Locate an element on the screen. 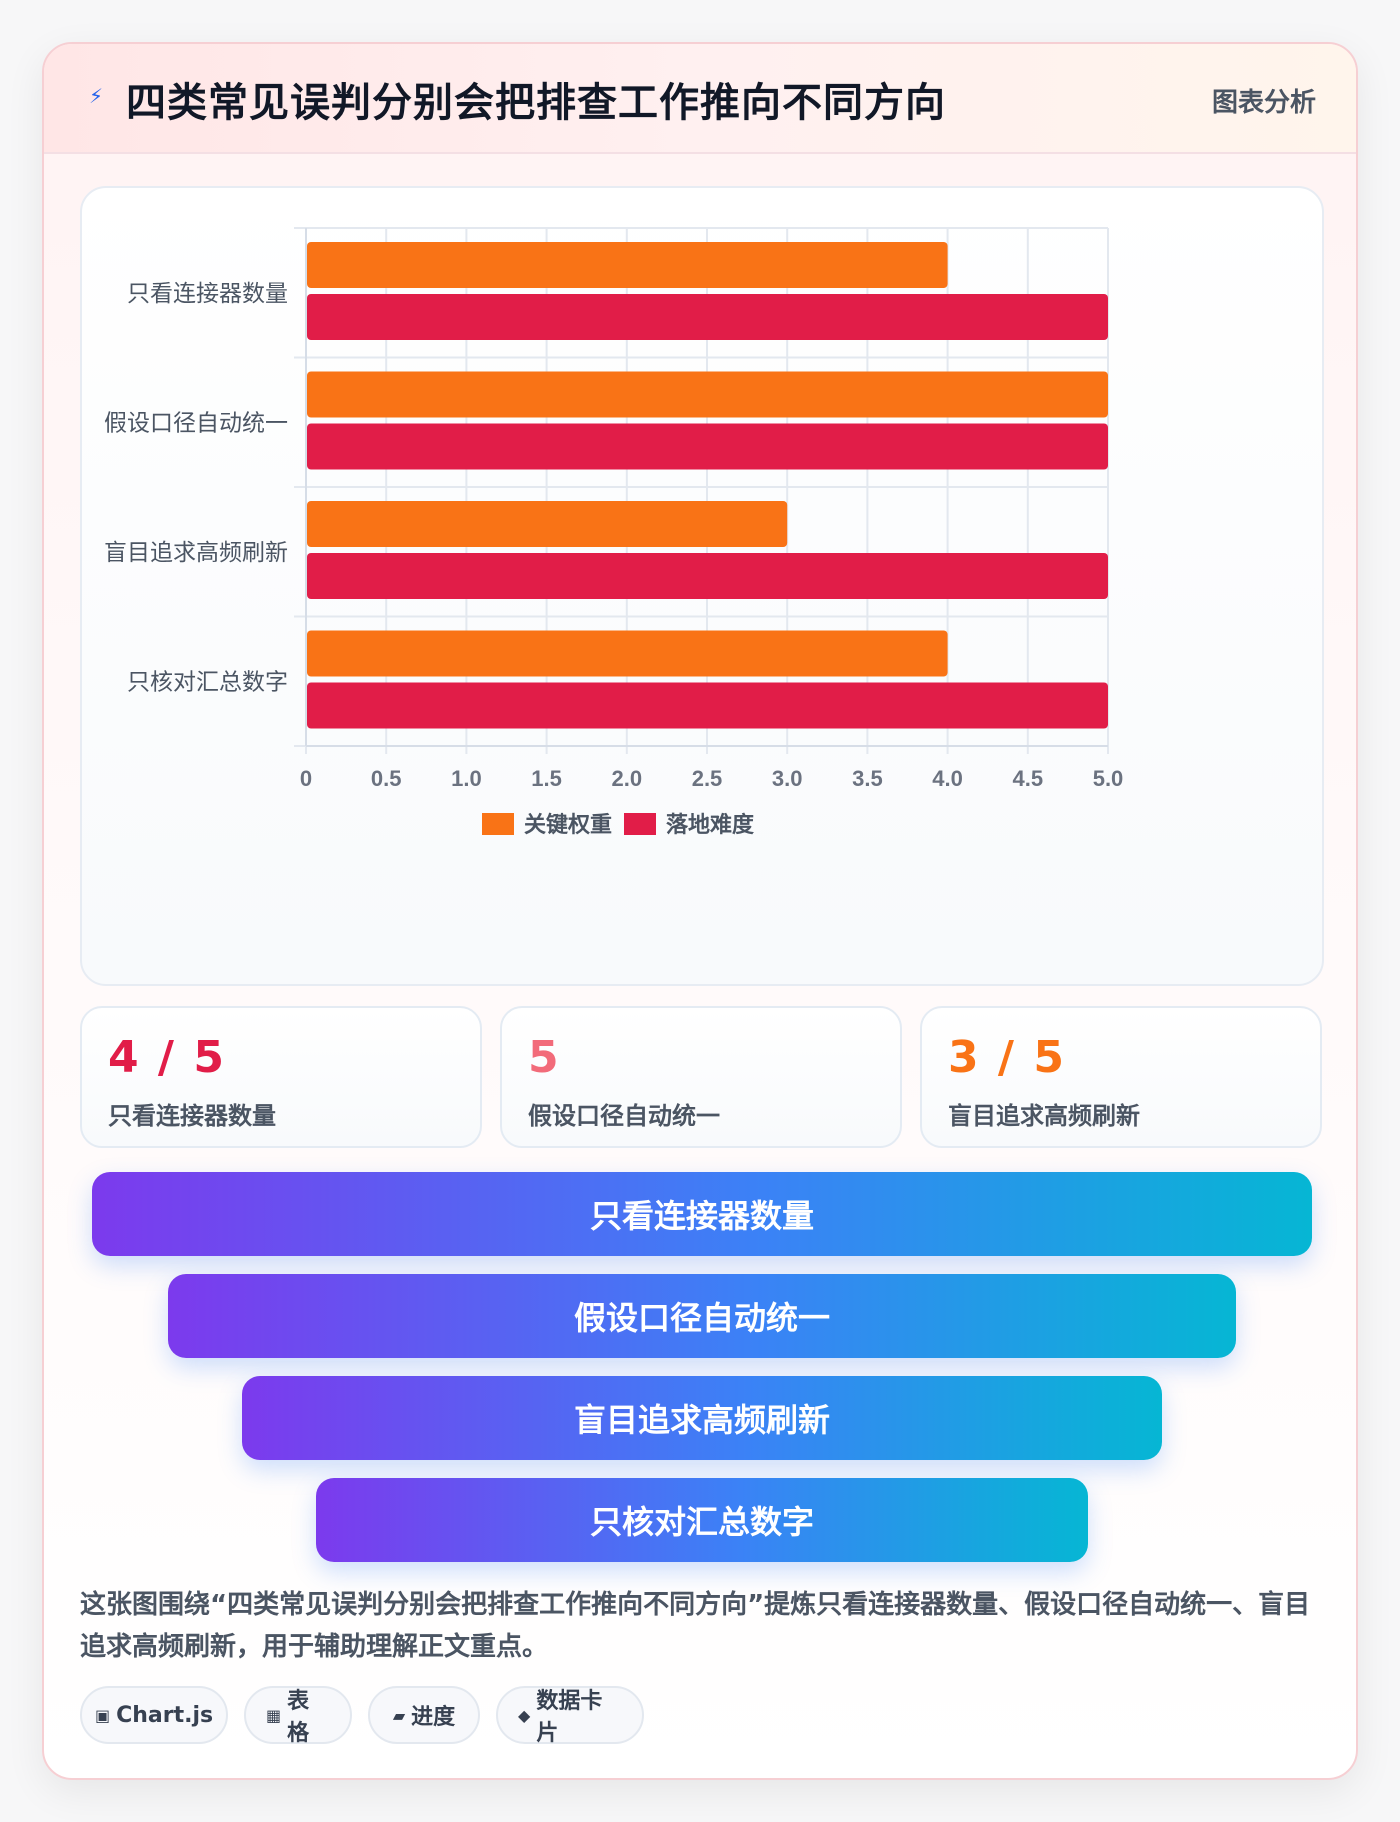  chart-icon: ▣ is located at coordinates (102, 1715).